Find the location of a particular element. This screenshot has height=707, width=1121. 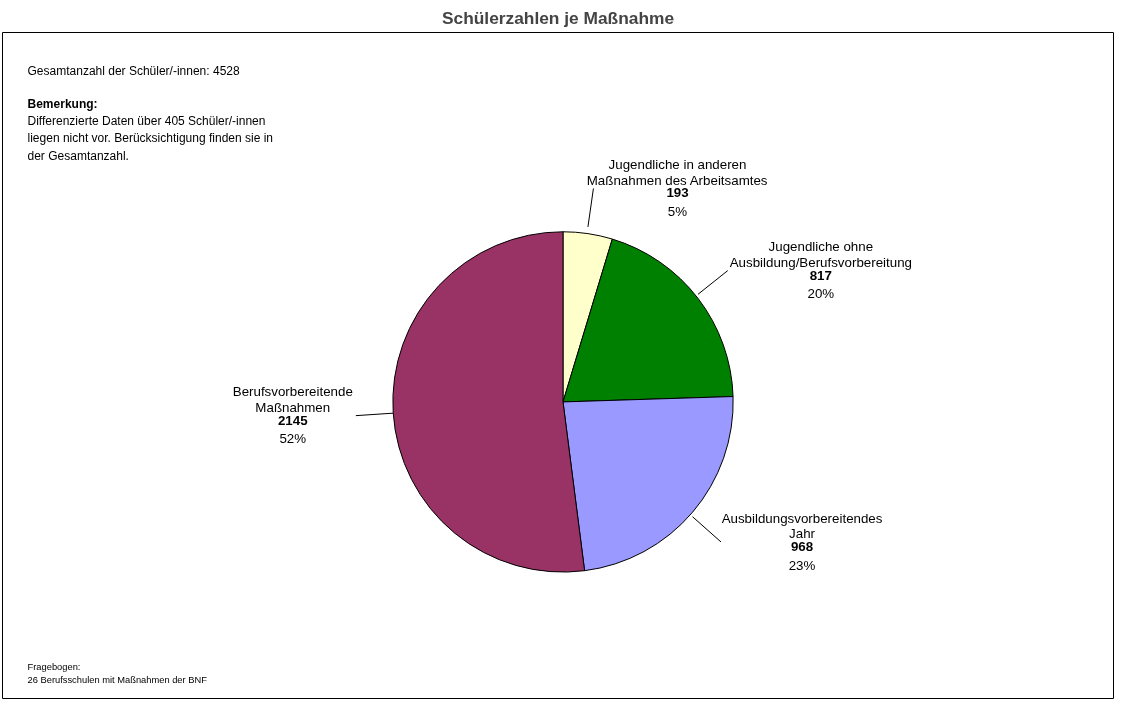

text: Differenzierte Daten über 405 Schüler/-innen liegen nicht vor. Berücksichtigung finden sie in der Gesamtanzahl. is located at coordinates (150, 138).